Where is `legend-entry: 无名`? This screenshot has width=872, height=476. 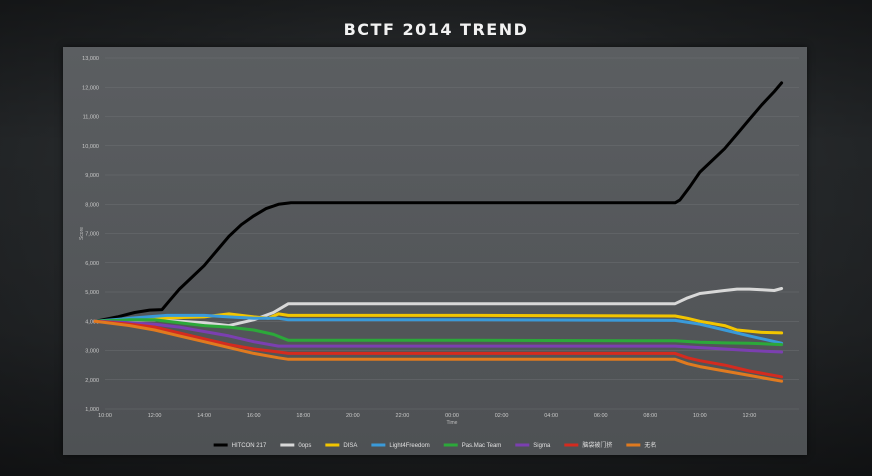 legend-entry: 无名 is located at coordinates (650, 445).